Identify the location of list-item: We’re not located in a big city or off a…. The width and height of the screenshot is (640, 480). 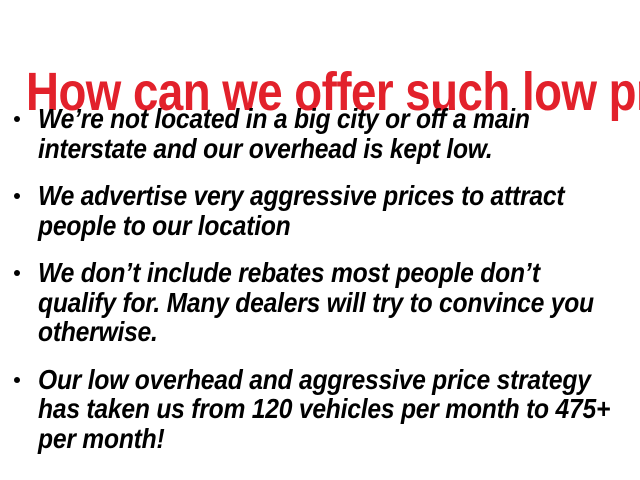
(320, 133).